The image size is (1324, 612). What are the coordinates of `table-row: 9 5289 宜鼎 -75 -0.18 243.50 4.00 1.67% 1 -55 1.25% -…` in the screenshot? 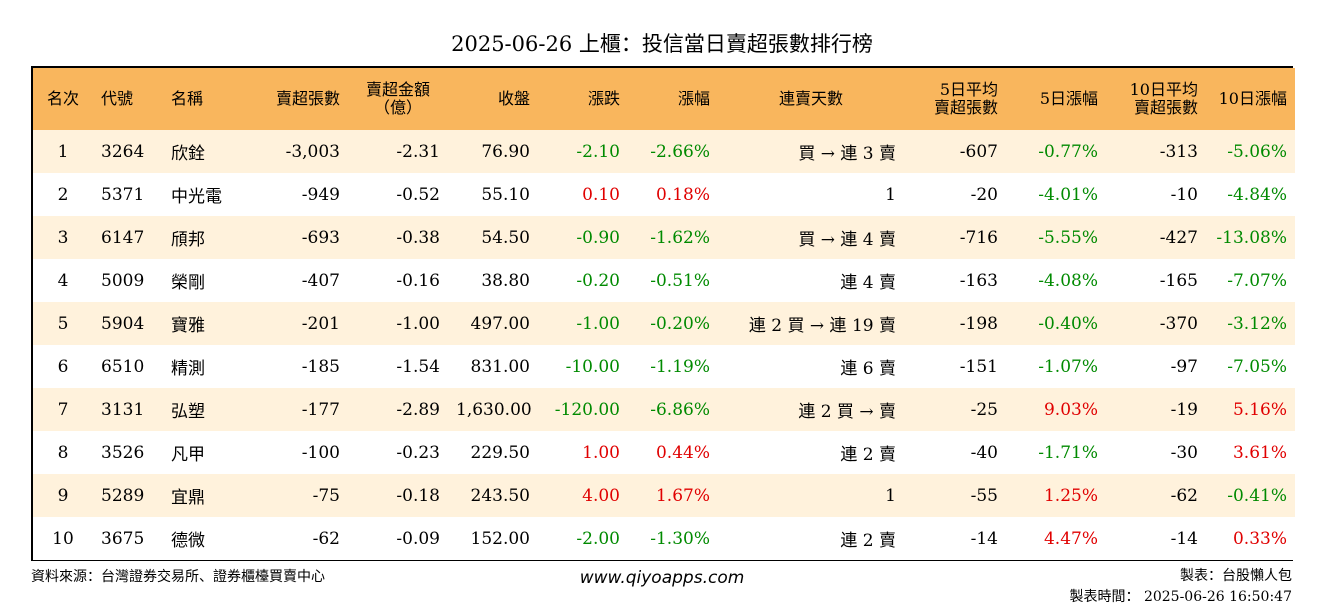 It's located at (664, 495).